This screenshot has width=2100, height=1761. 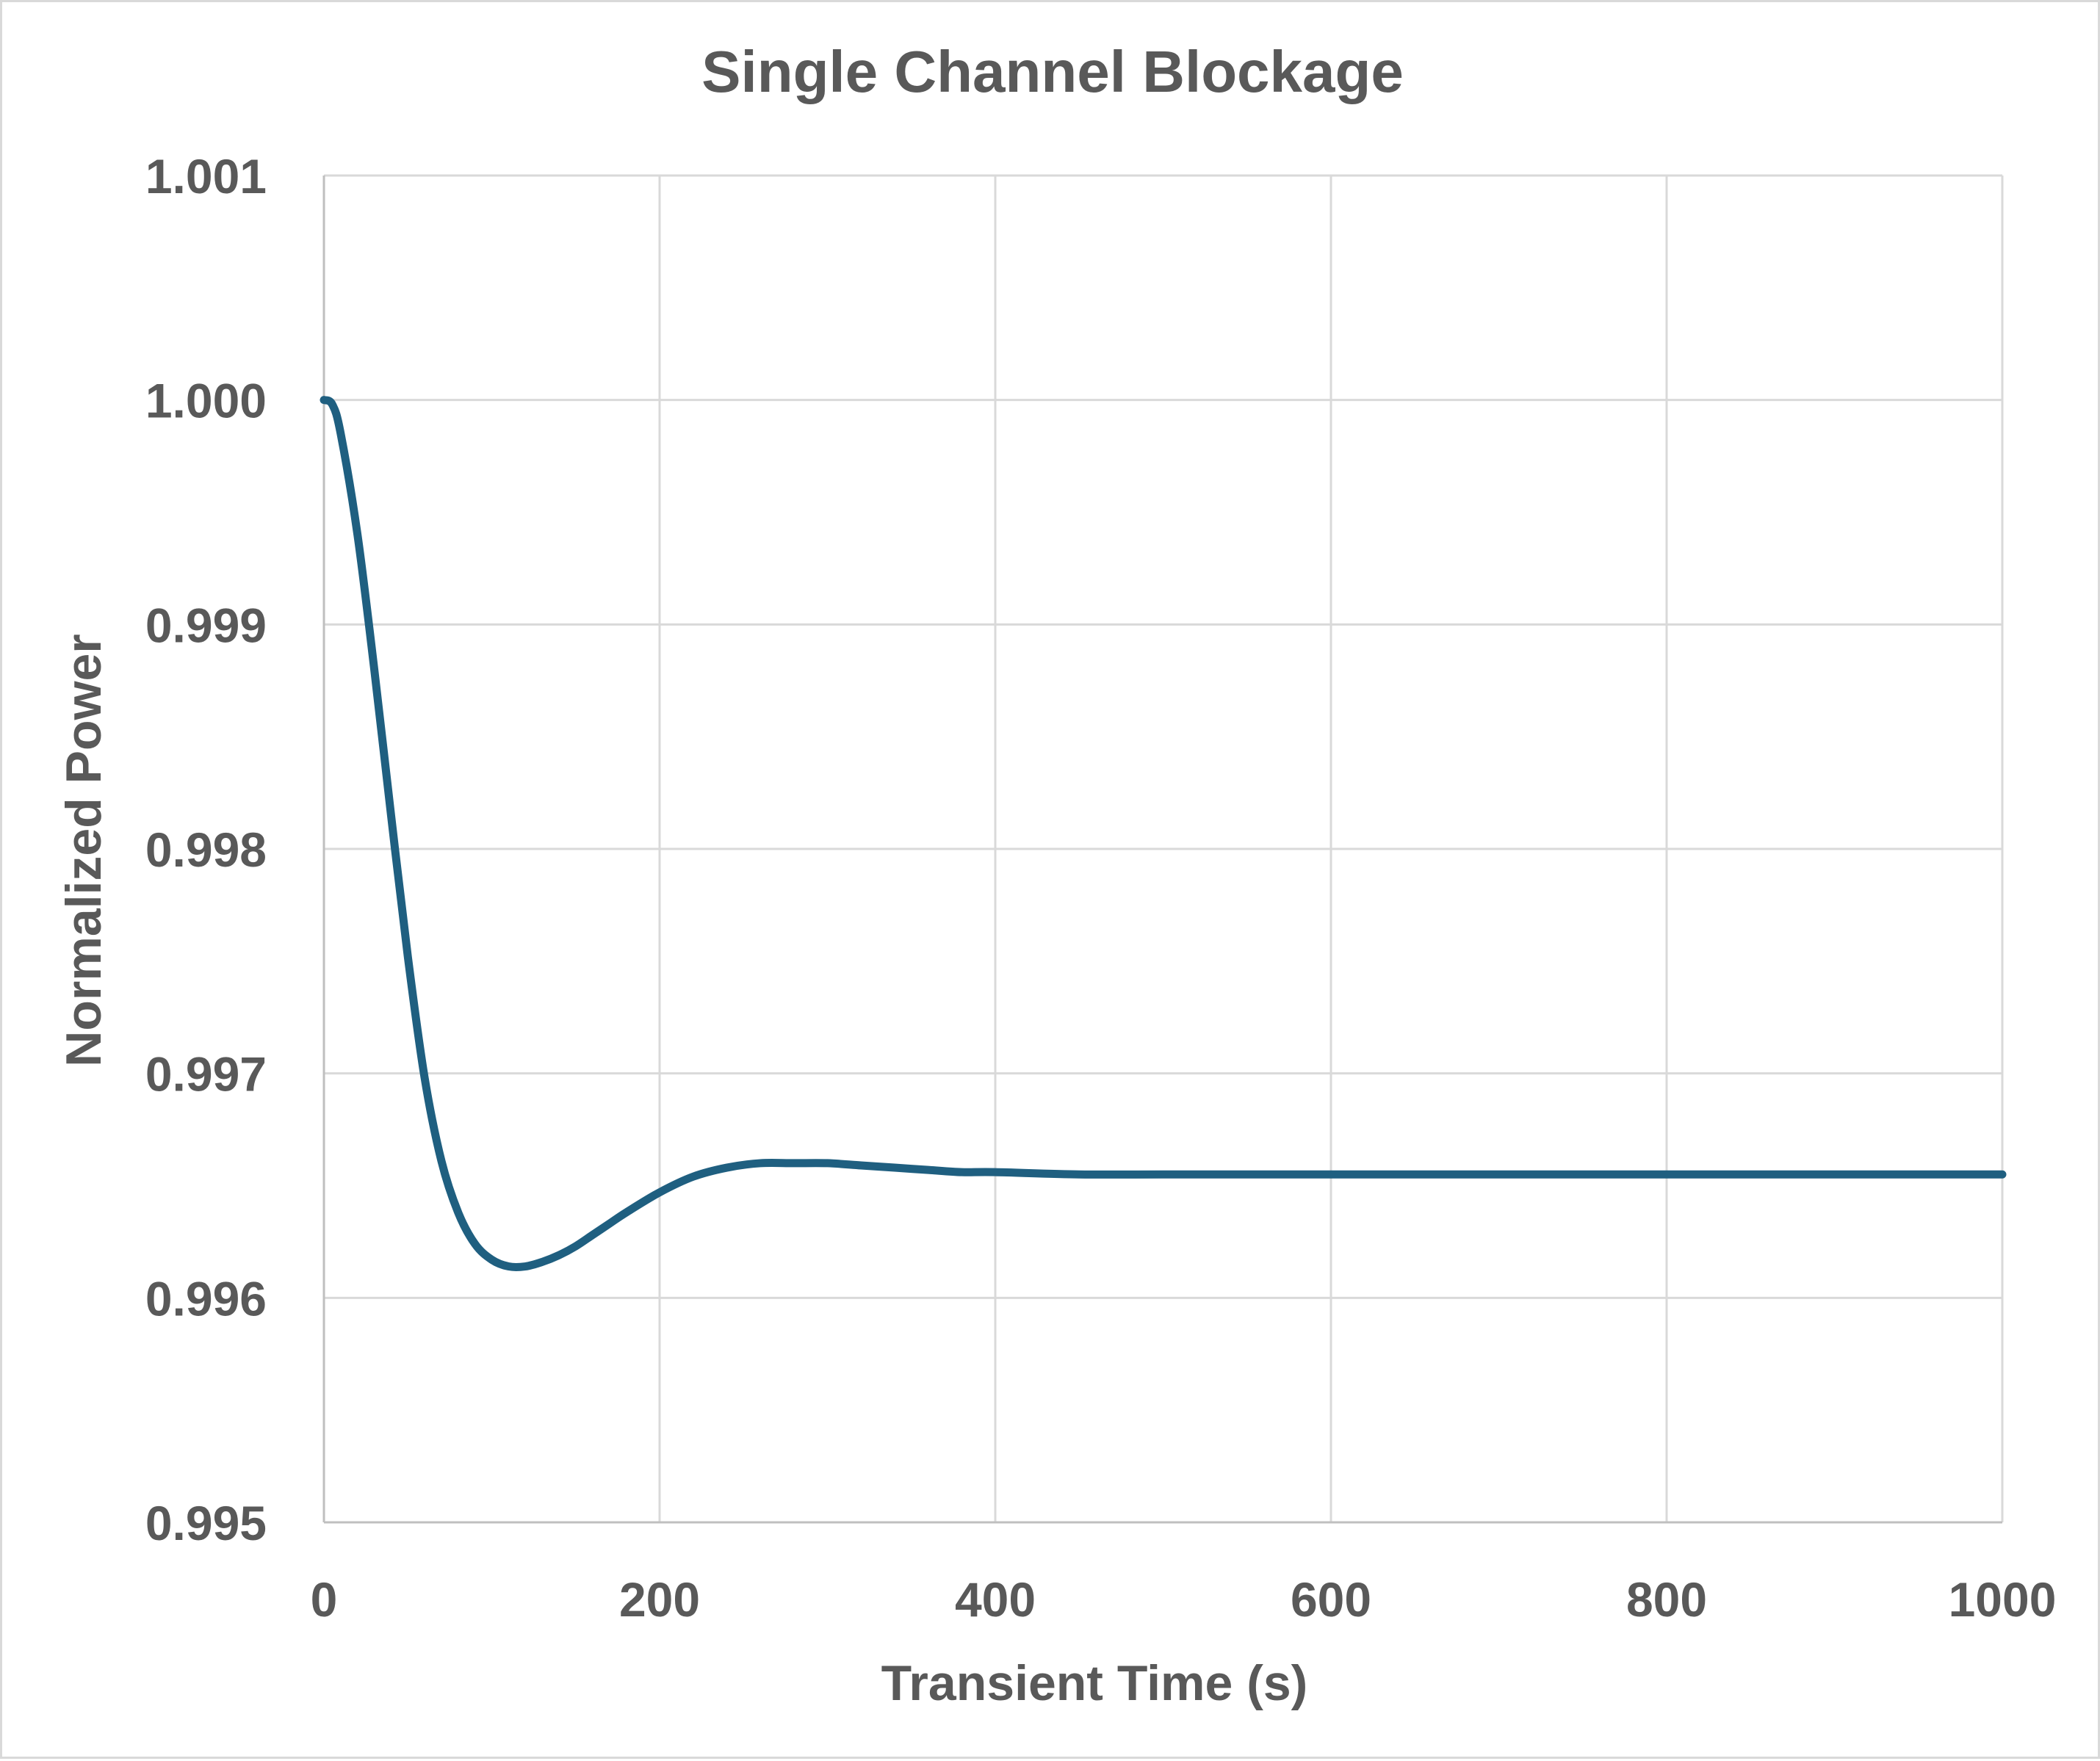 What do you see at coordinates (659, 1599) in the screenshot?
I see `x-tick-label: 200` at bounding box center [659, 1599].